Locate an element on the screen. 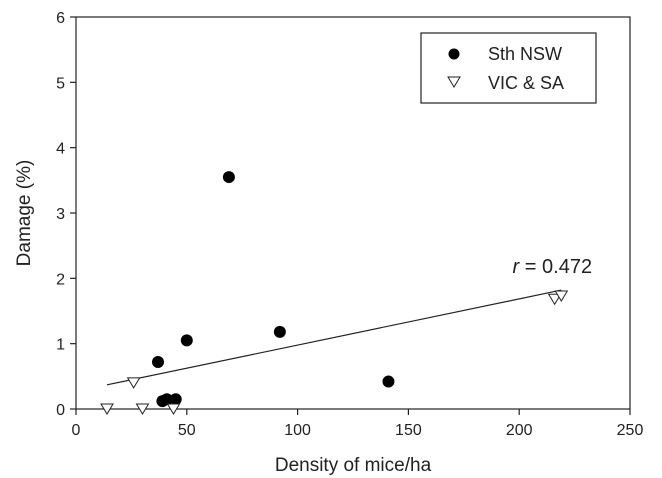 The width and height of the screenshot is (662, 478). legend-marker-vic-sa is located at coordinates (454, 82).